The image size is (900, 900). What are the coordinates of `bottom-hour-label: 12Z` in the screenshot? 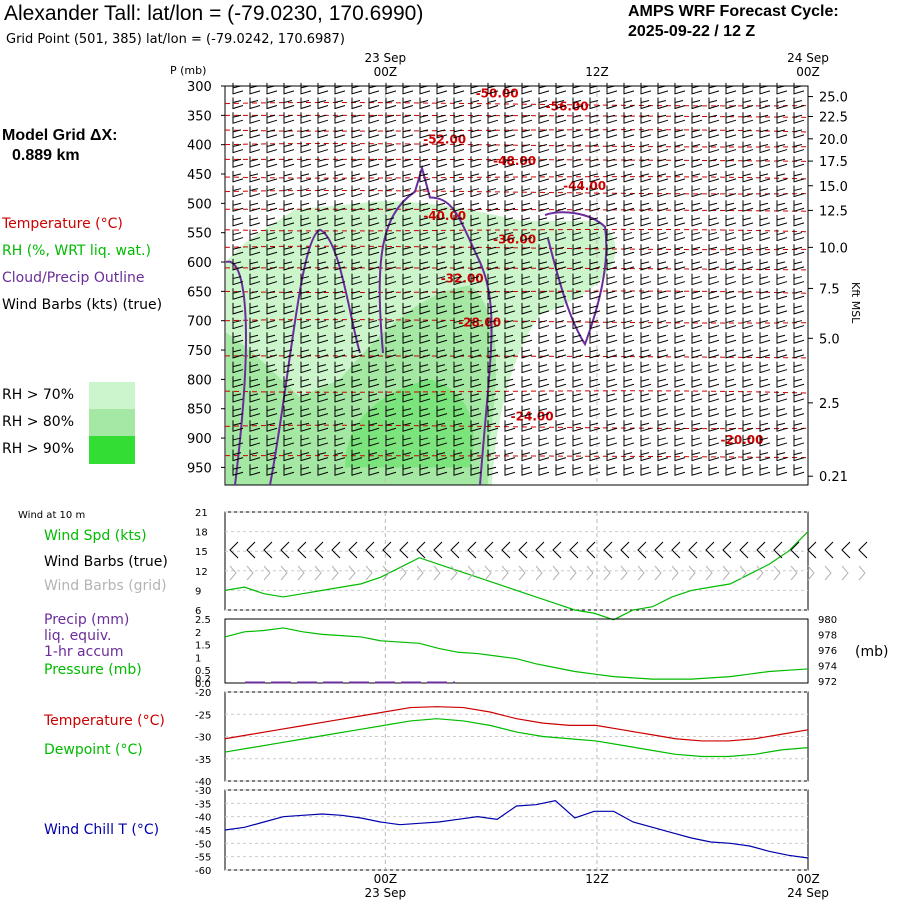 It's located at (597, 879).